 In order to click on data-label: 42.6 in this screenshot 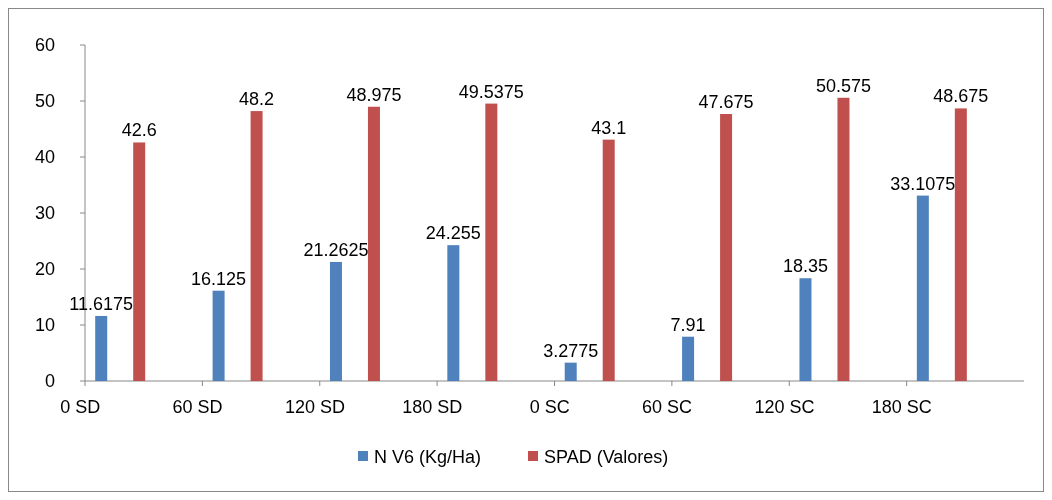, I will do `click(139, 130)`.